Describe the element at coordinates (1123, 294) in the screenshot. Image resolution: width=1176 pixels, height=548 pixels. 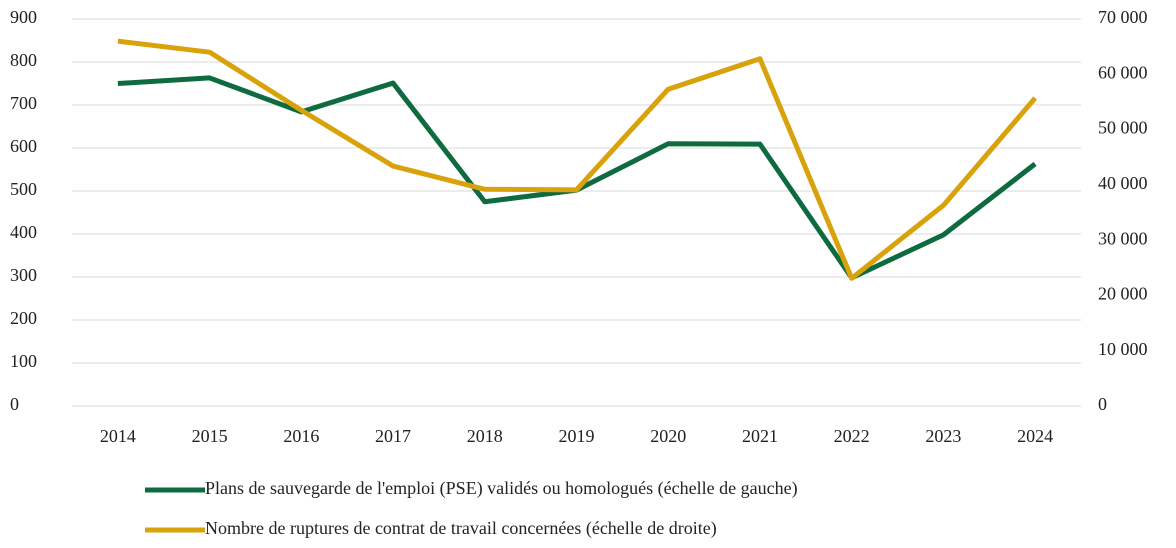
I see `y2-tick-label: 20 000` at that location.